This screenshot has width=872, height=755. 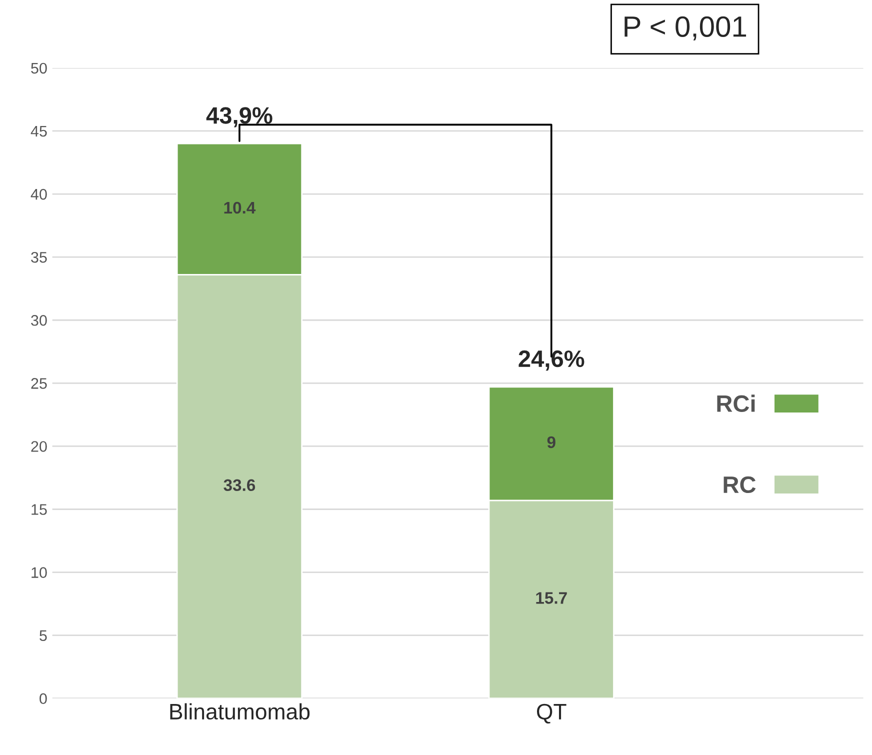 What do you see at coordinates (43, 636) in the screenshot?
I see `y-tick-label: 5` at bounding box center [43, 636].